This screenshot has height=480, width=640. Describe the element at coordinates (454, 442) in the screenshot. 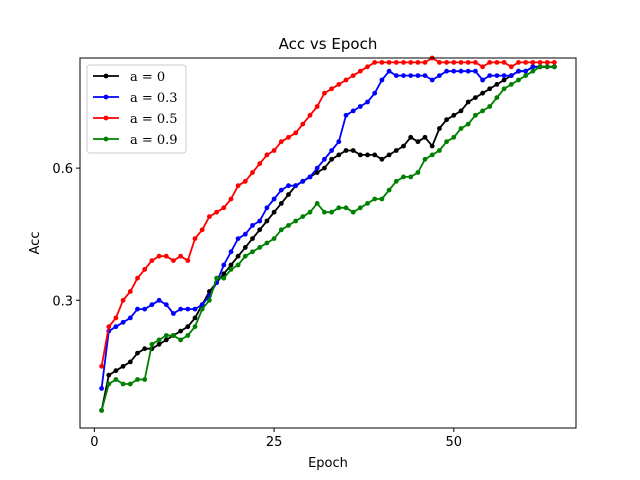

I see `x-tick-label: 50` at that location.